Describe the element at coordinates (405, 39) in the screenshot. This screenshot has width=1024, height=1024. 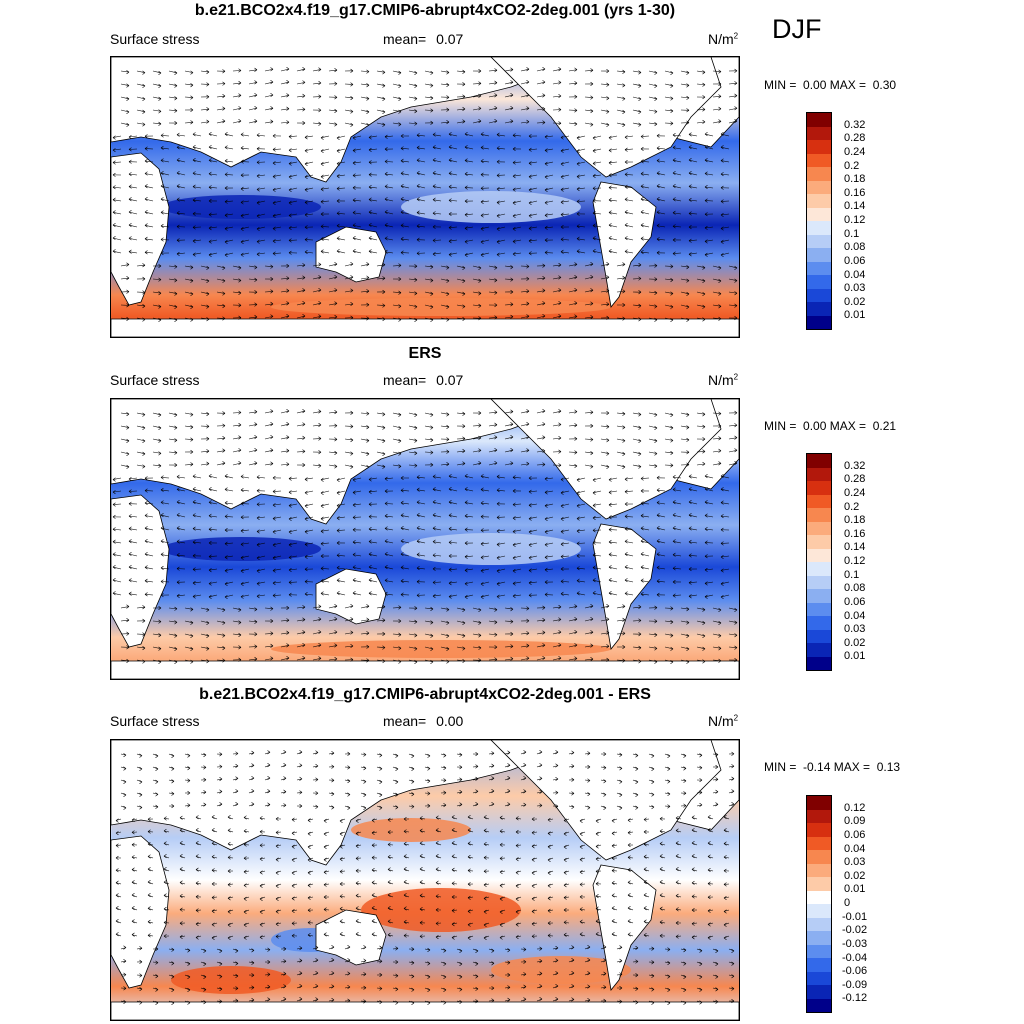
I see `panel-1-mean-label: mean=` at that location.